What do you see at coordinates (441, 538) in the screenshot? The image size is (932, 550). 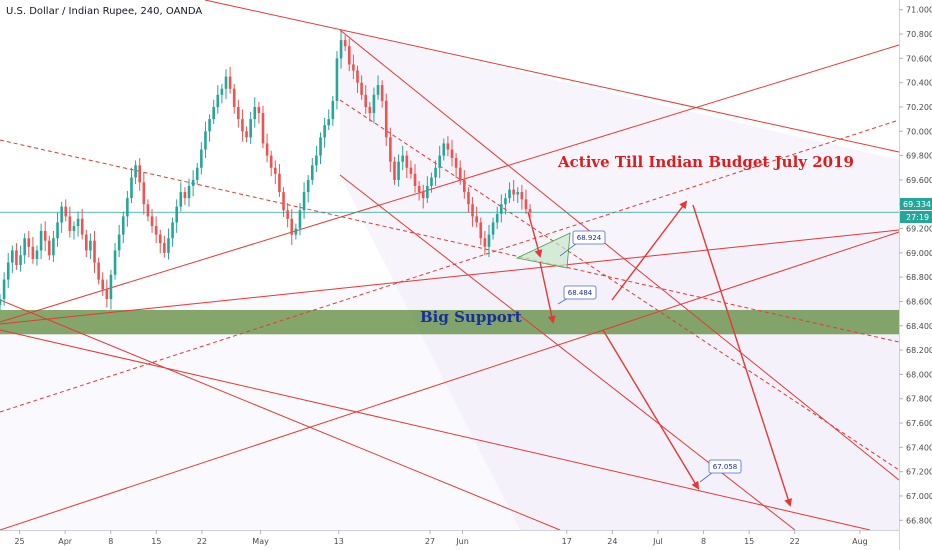 I see `x-axis: 25 Apr 8 15 22 May 13 27 Jun 17 24 Jul 8 15 22 Aug` at bounding box center [441, 538].